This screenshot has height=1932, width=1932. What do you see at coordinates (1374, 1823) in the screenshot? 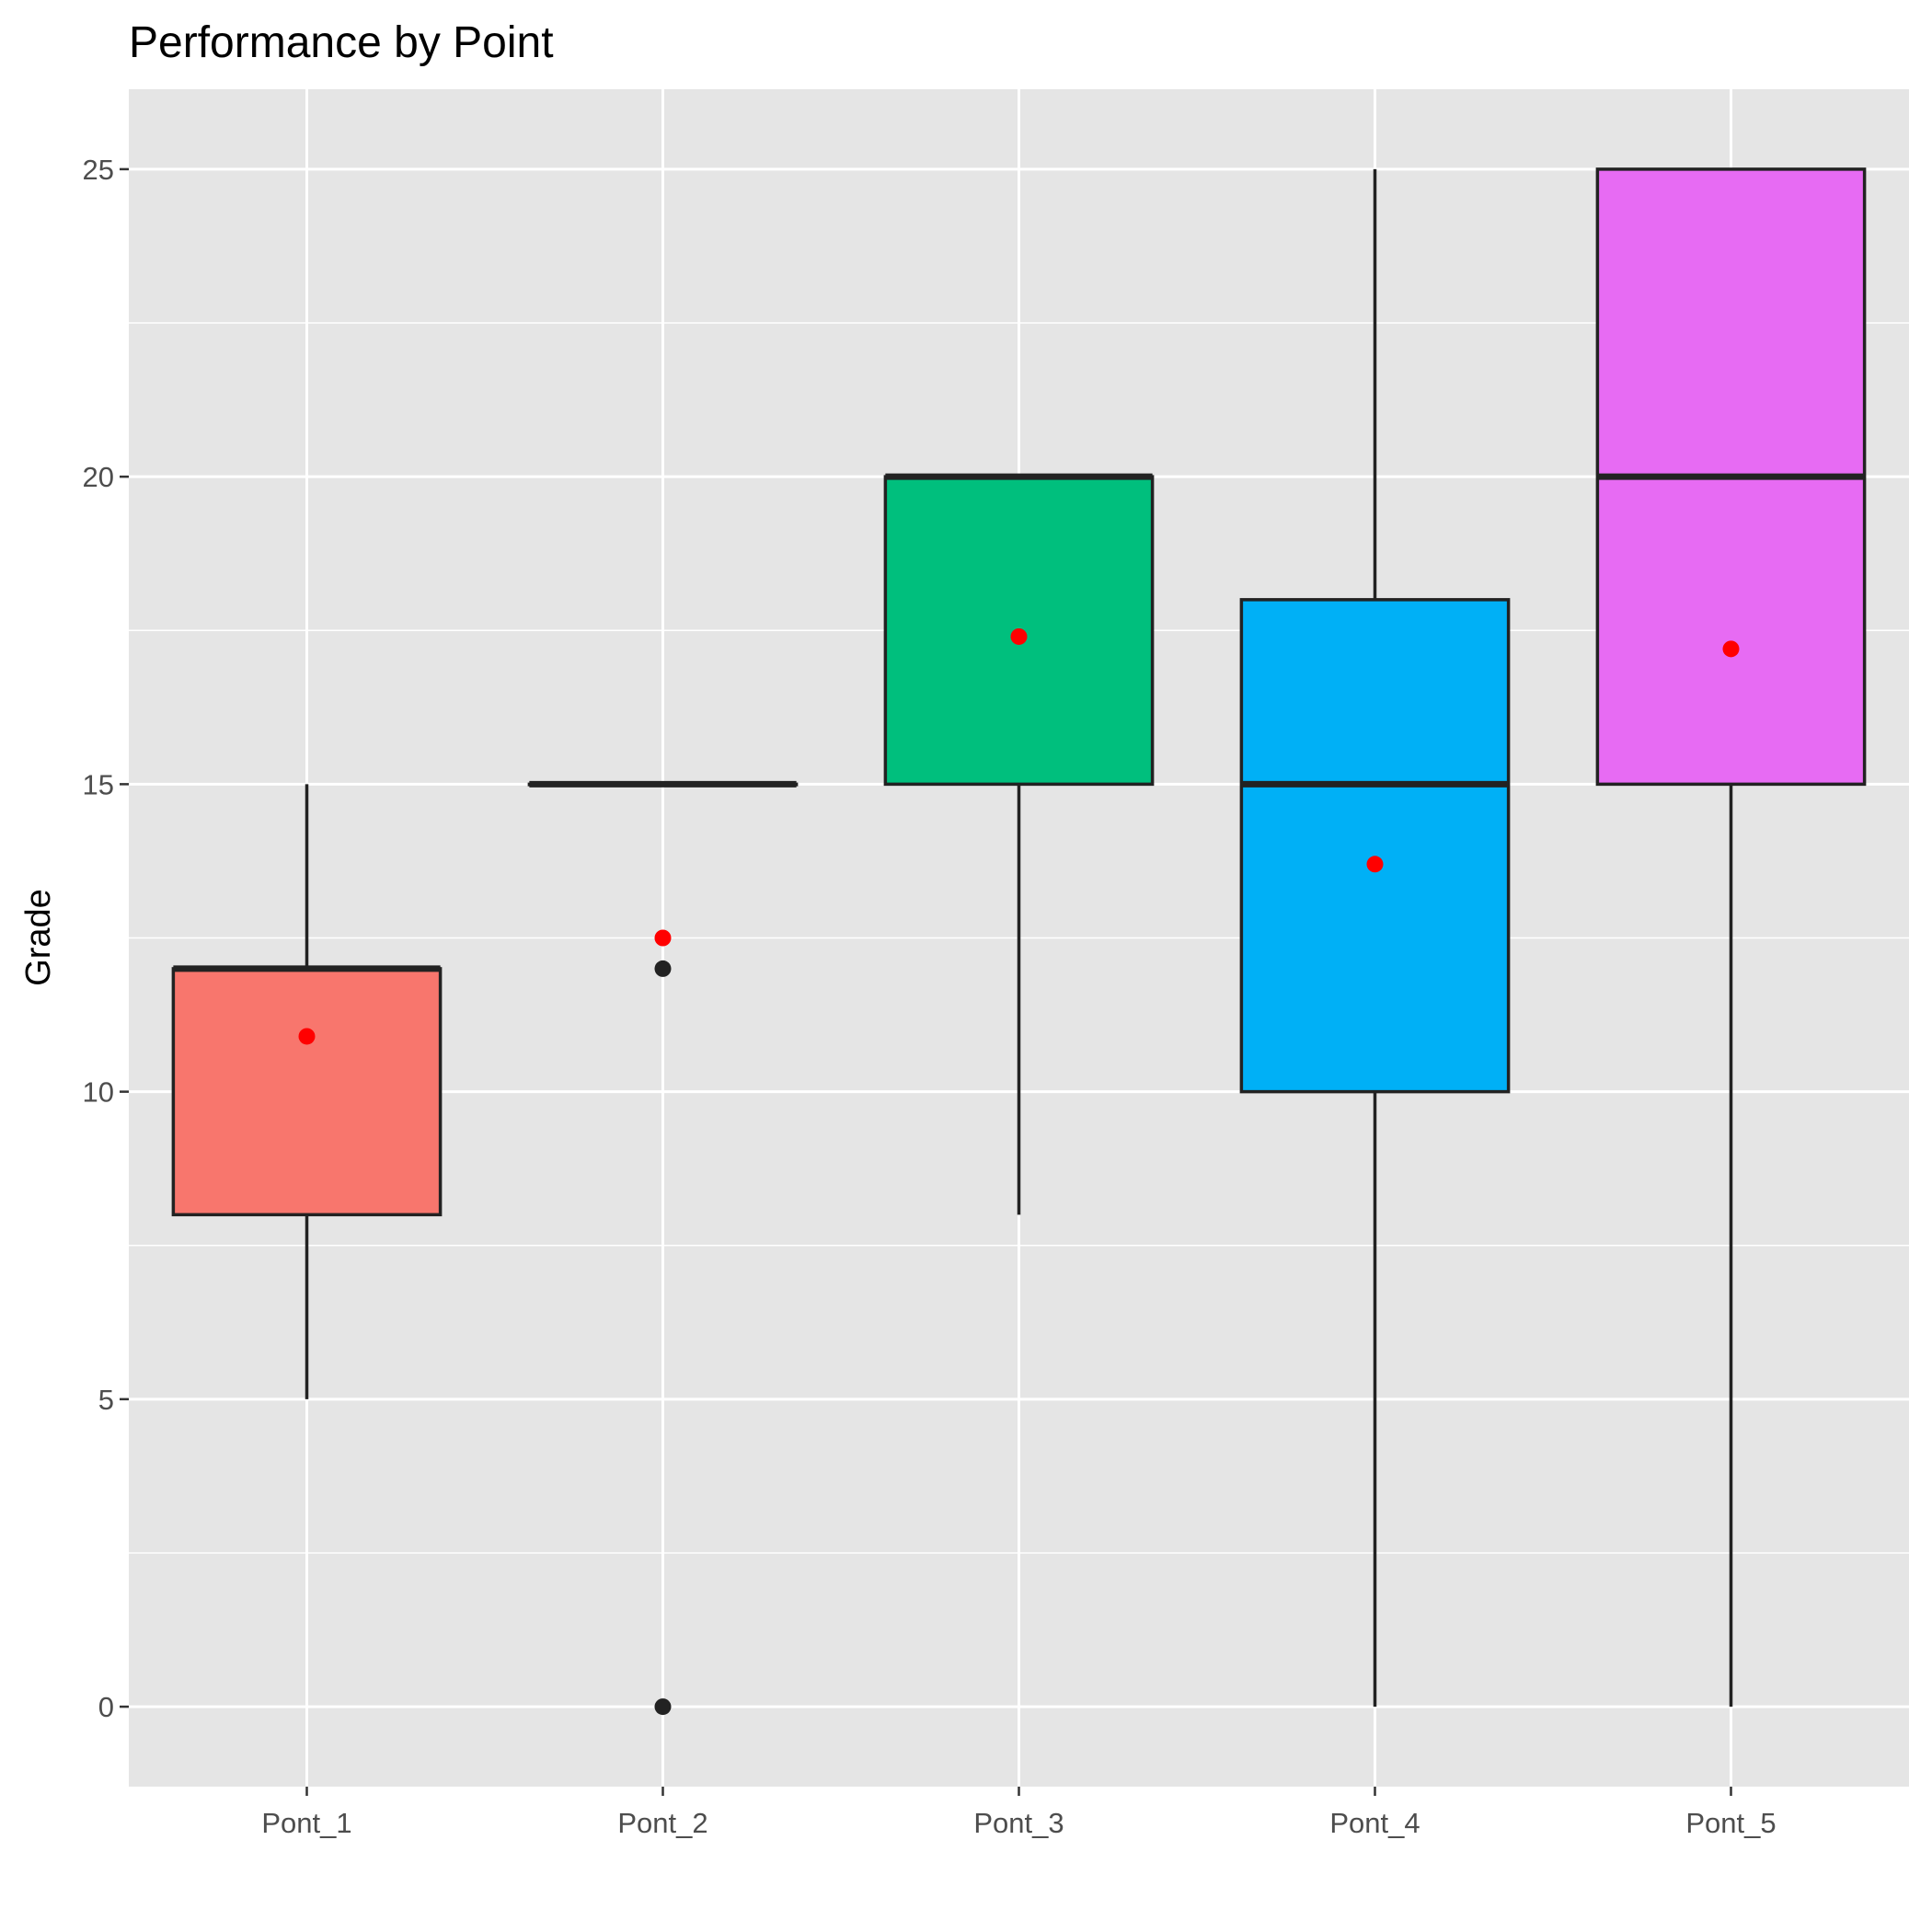
I see `x-tick-label: Pont_4` at bounding box center [1374, 1823].